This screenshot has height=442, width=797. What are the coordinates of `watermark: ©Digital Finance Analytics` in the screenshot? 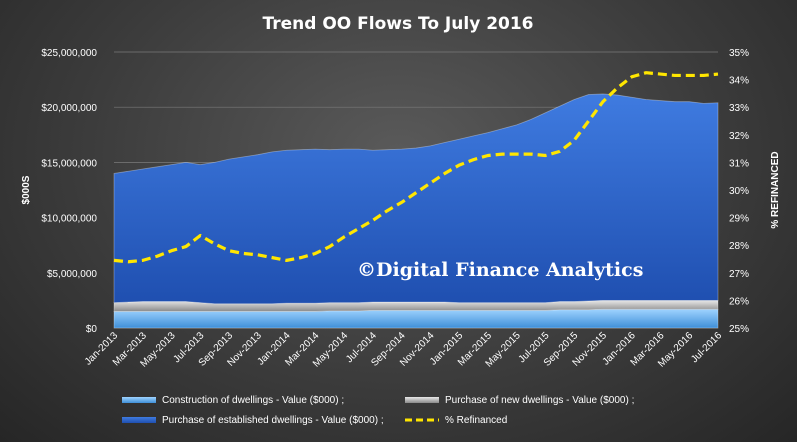 It's located at (500, 270).